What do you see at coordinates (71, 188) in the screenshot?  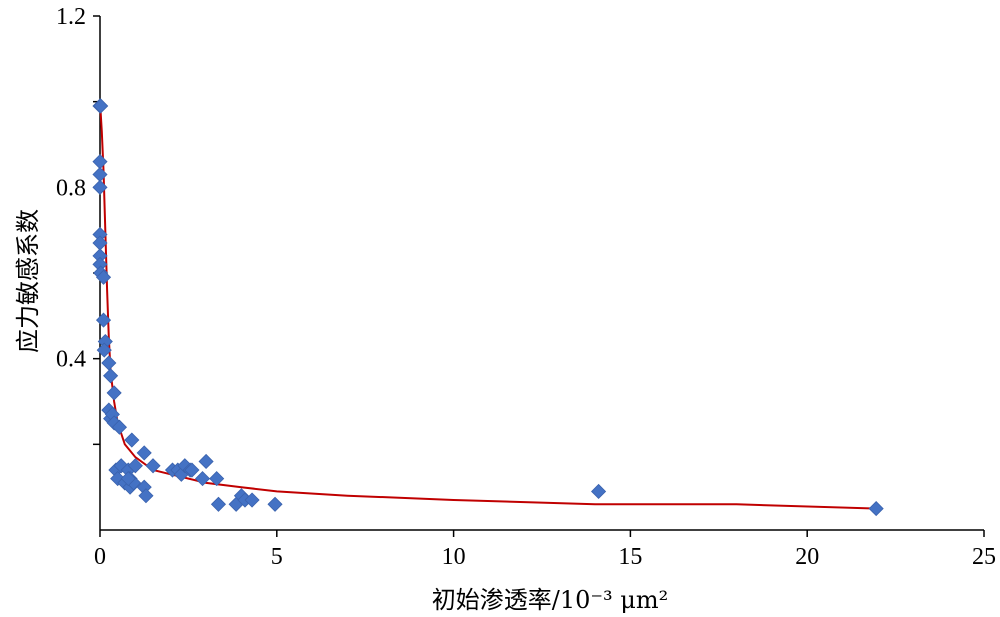 I see `y-tick-label: 0.8` at bounding box center [71, 188].